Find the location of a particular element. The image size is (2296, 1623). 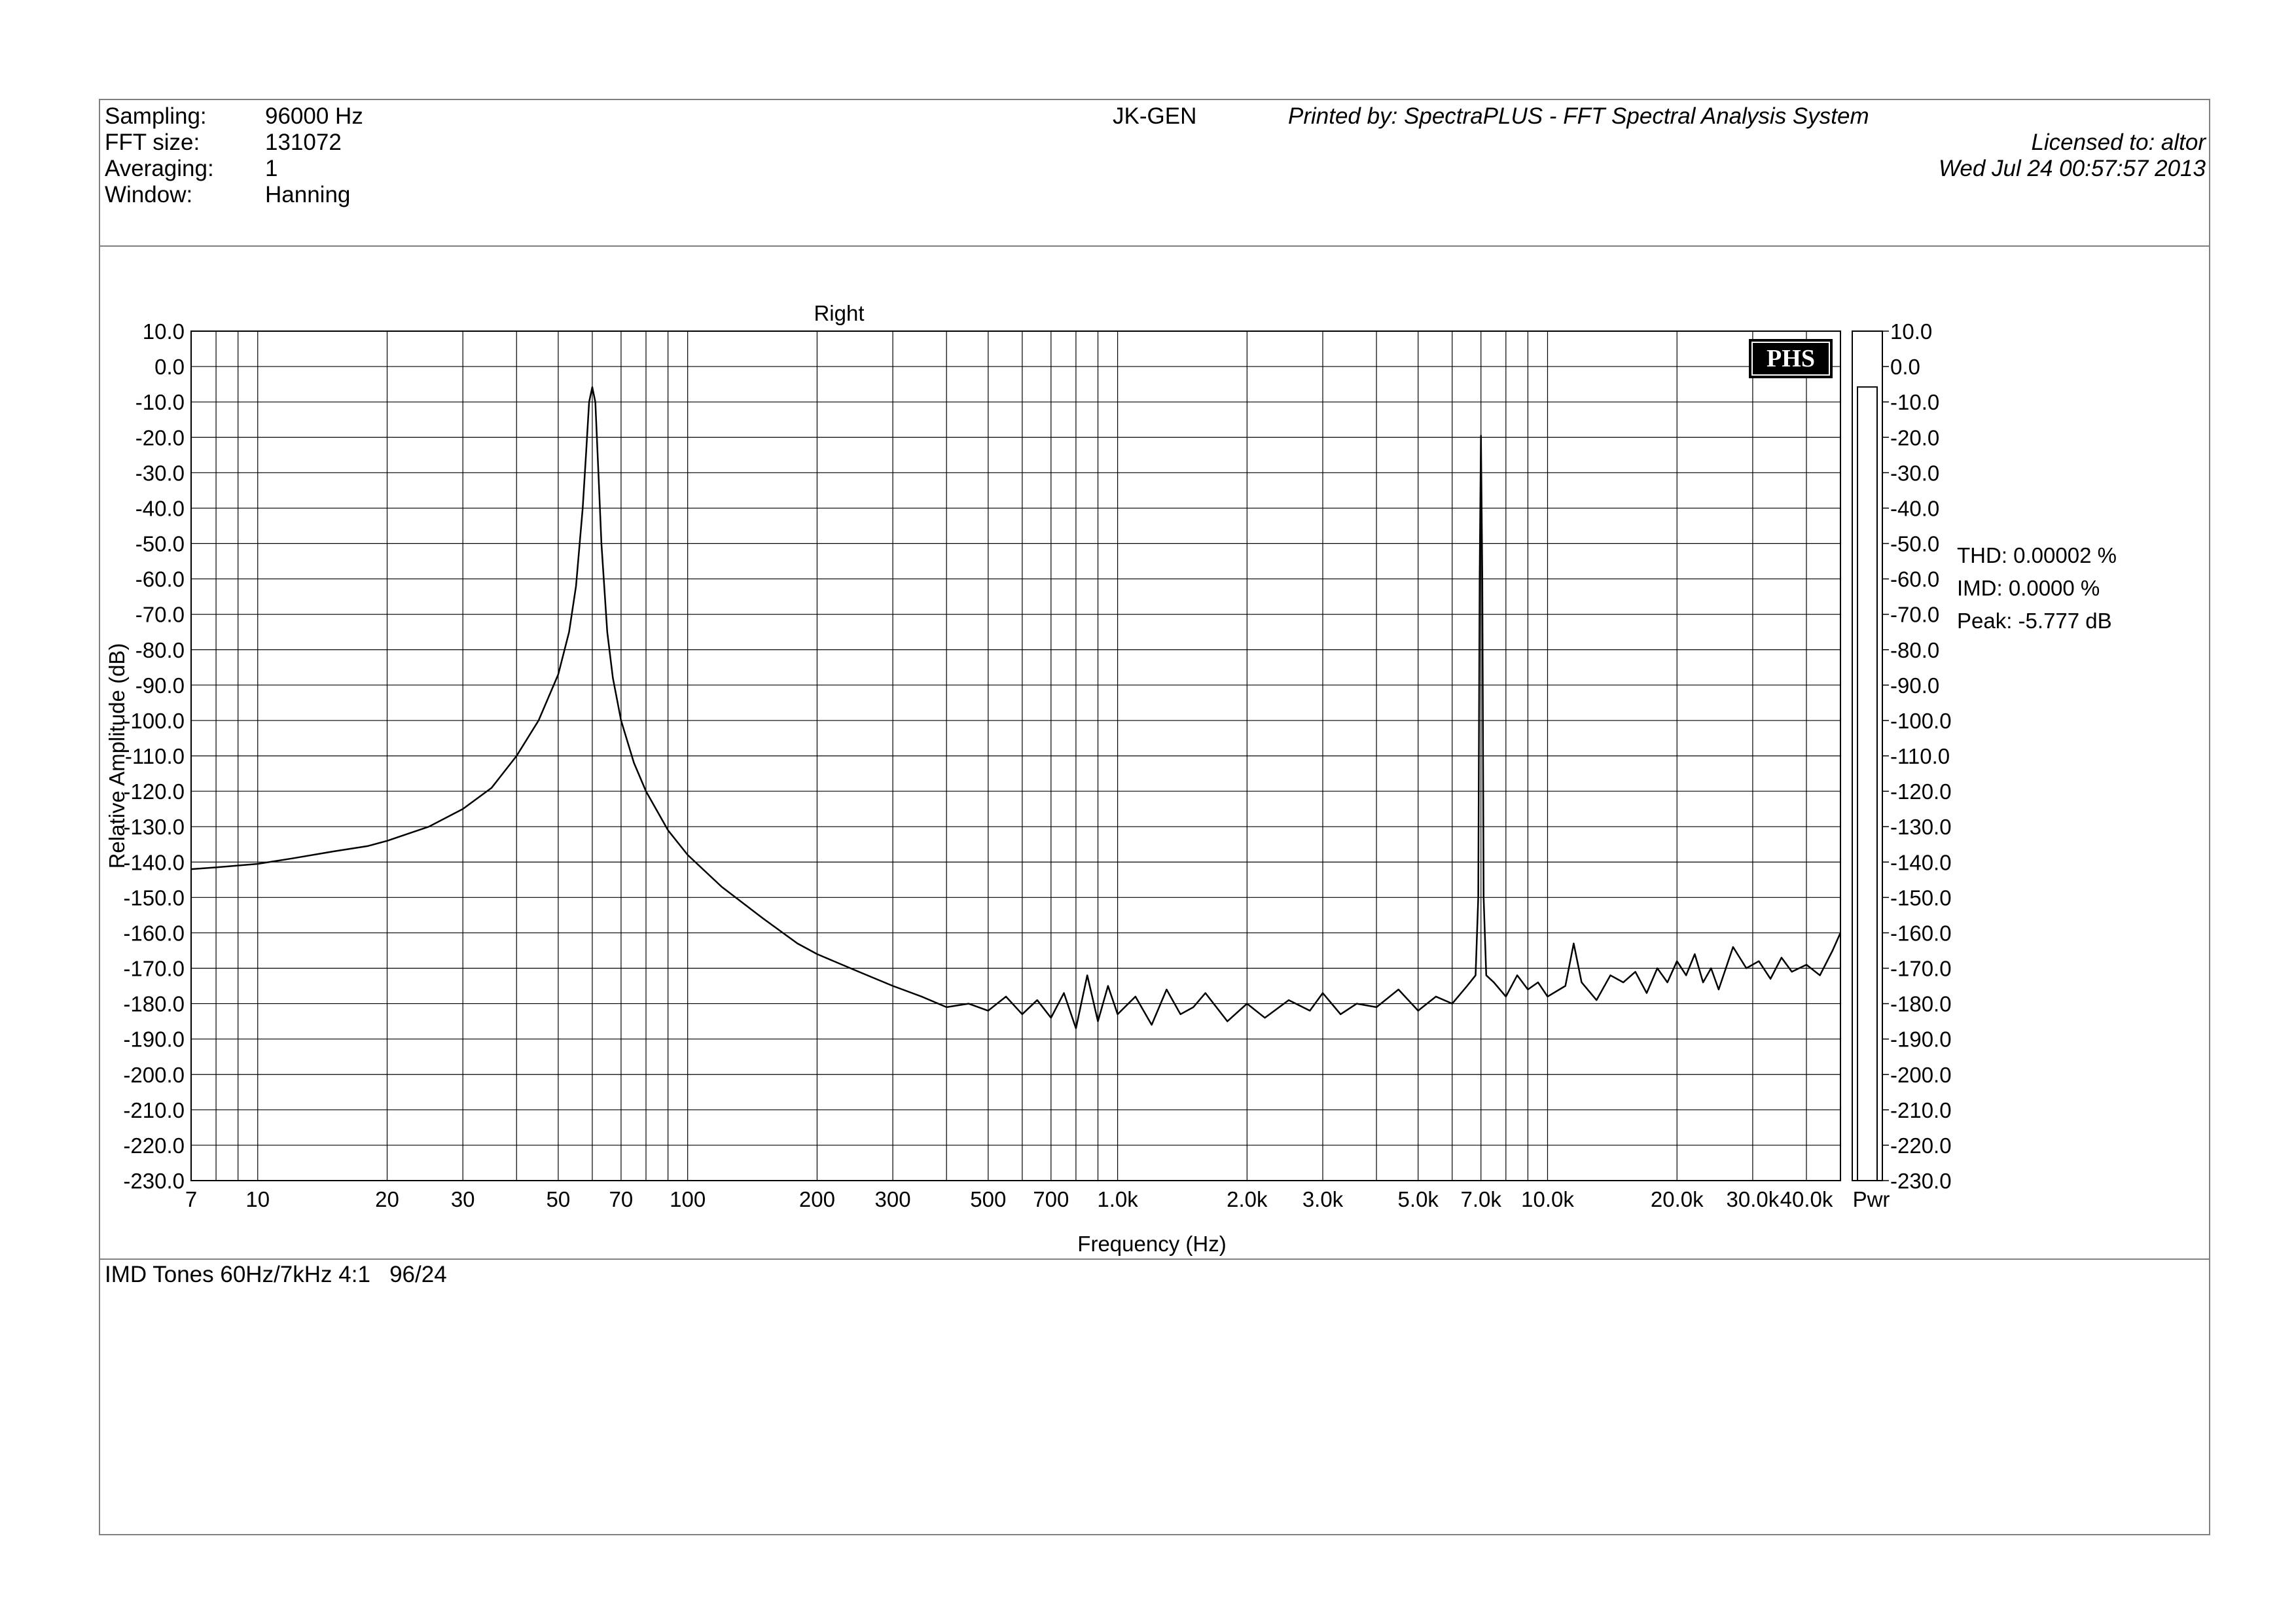

pwr-tick-label: 0.0 is located at coordinates (1905, 367).